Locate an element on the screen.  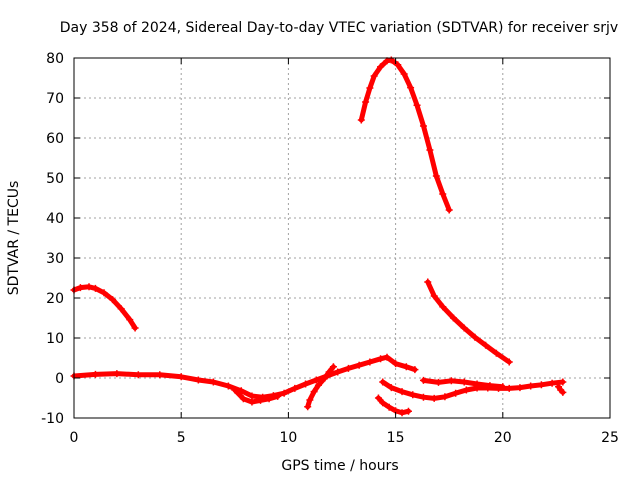
y-tick-label: 20 is located at coordinates (55, 299).